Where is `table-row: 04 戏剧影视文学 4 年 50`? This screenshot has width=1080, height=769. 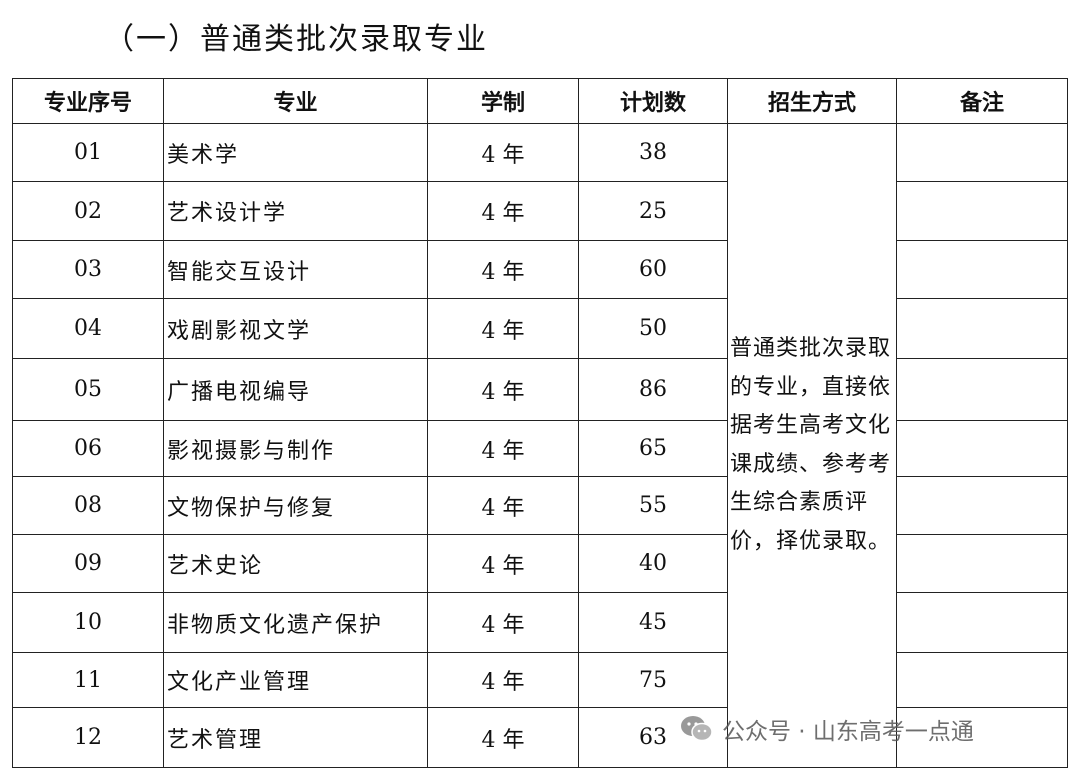
table-row: 04 戏剧影视文学 4 年 50 is located at coordinates (540, 328).